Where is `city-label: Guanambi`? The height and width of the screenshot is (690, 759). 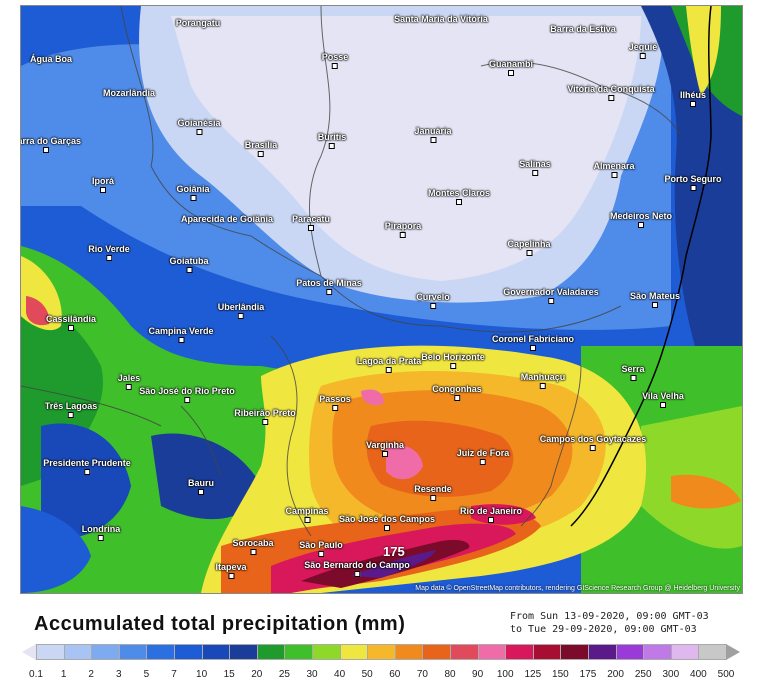
city-label: Guanambi is located at coordinates (511, 67).